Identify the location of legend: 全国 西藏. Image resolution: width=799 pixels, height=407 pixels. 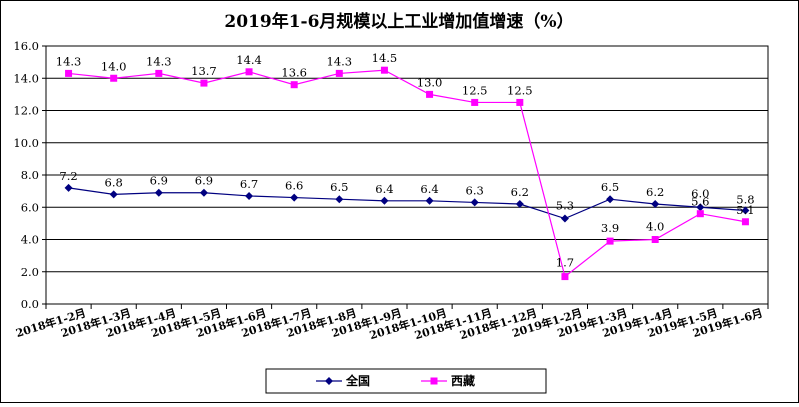
(406, 381).